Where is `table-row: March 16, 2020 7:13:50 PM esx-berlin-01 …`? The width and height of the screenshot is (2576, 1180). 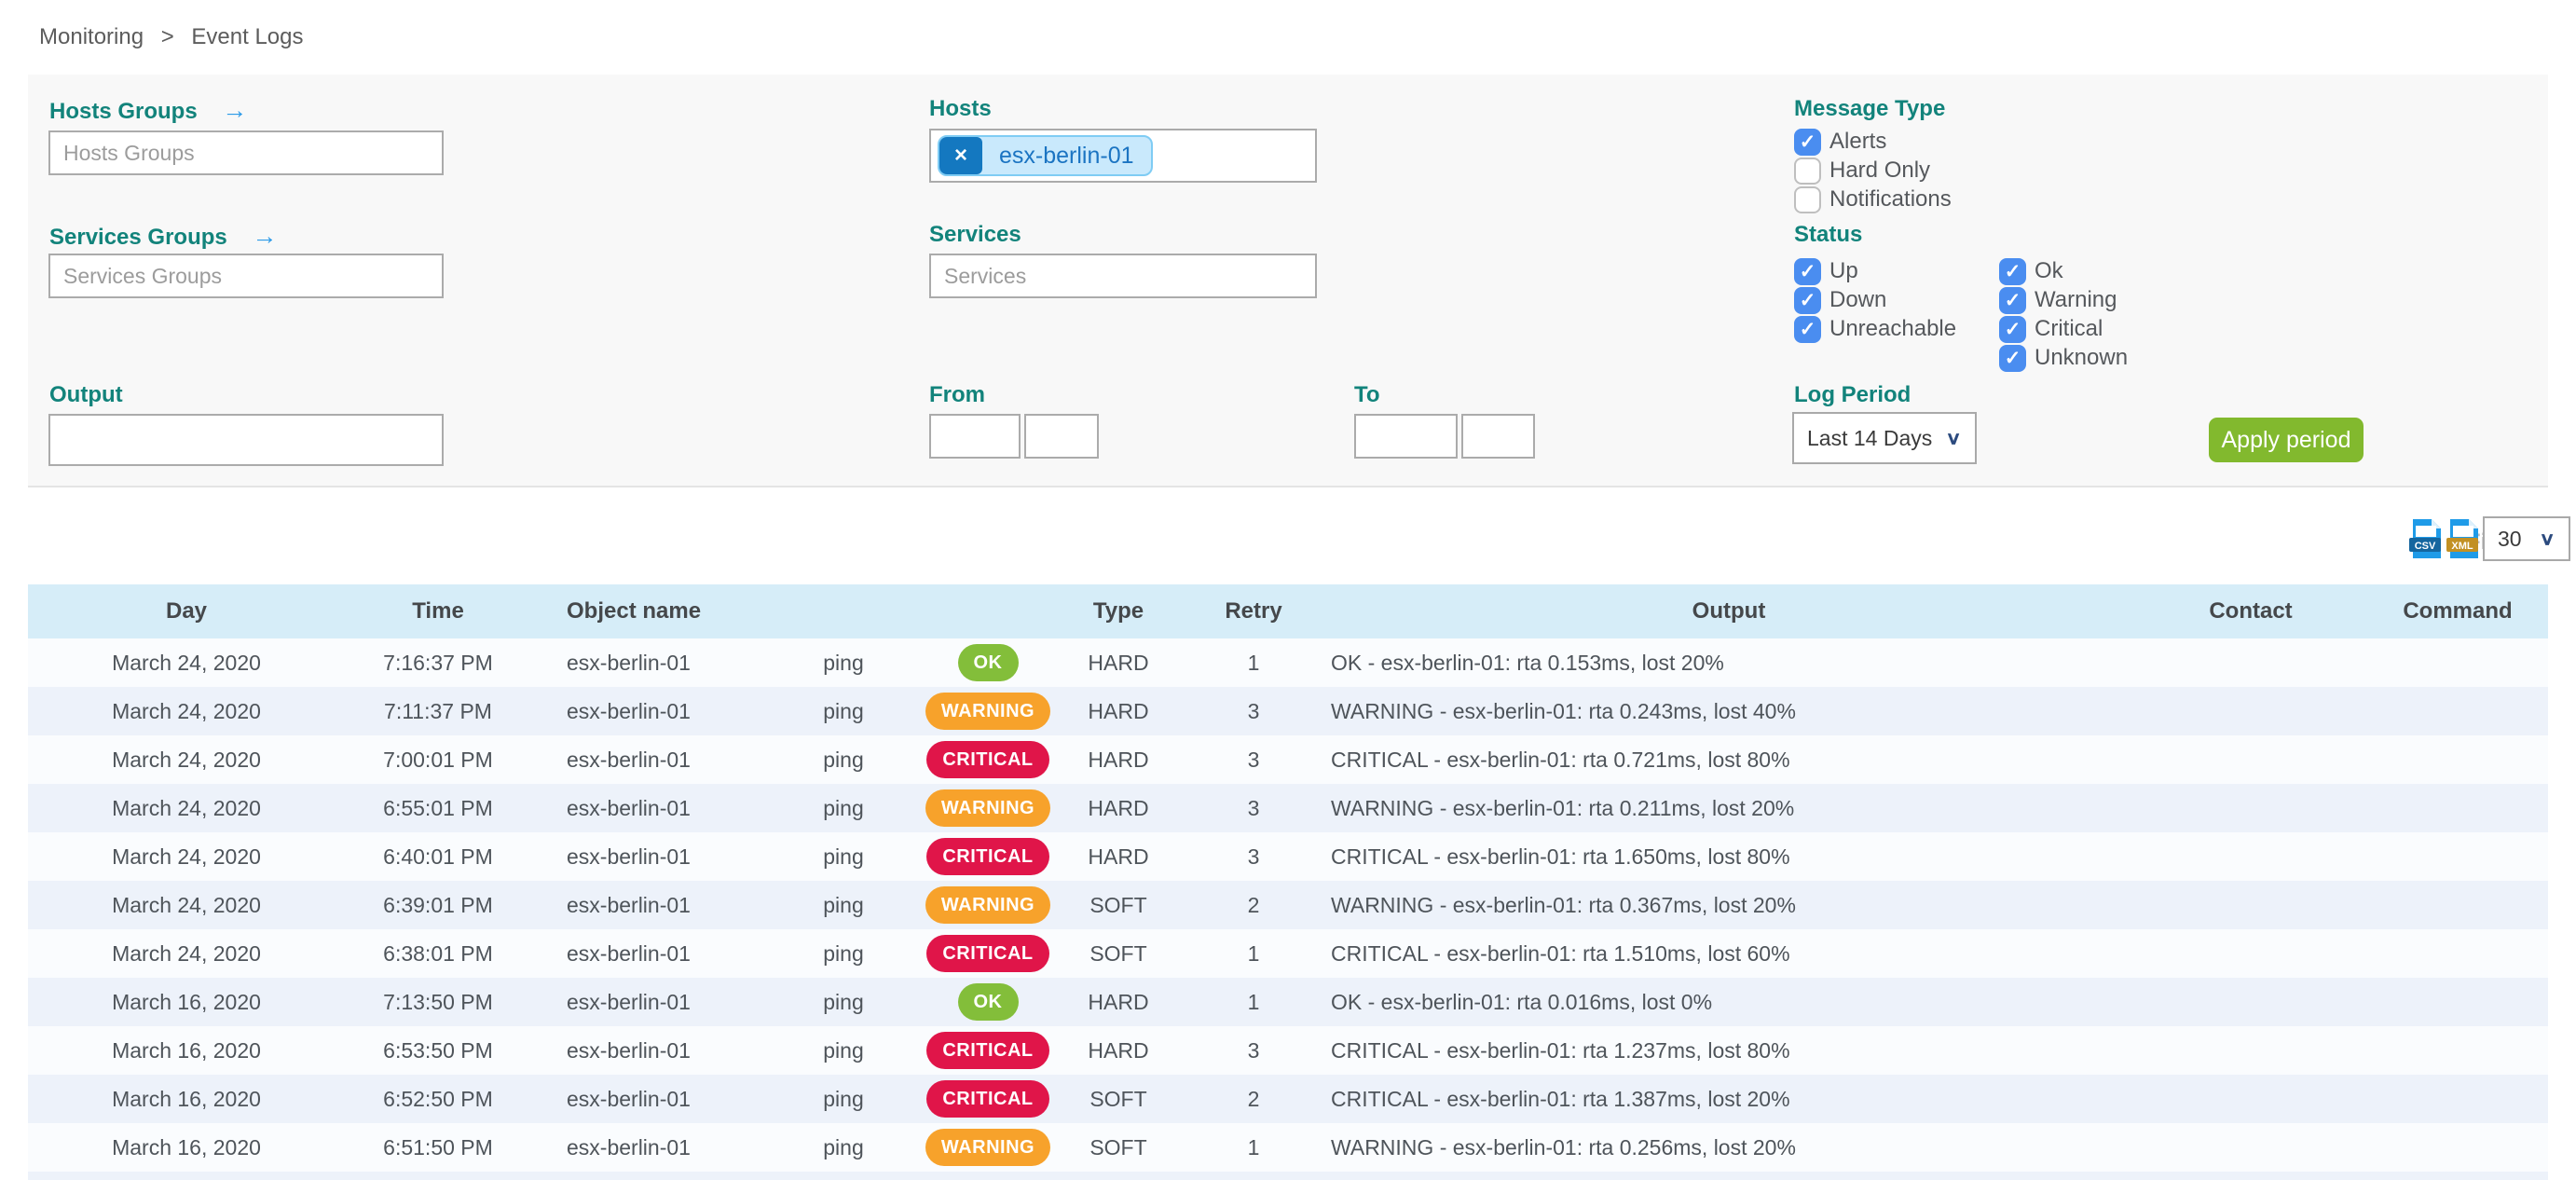 table-row: March 16, 2020 7:13:50 PM esx-berlin-01 … is located at coordinates (1288, 1002).